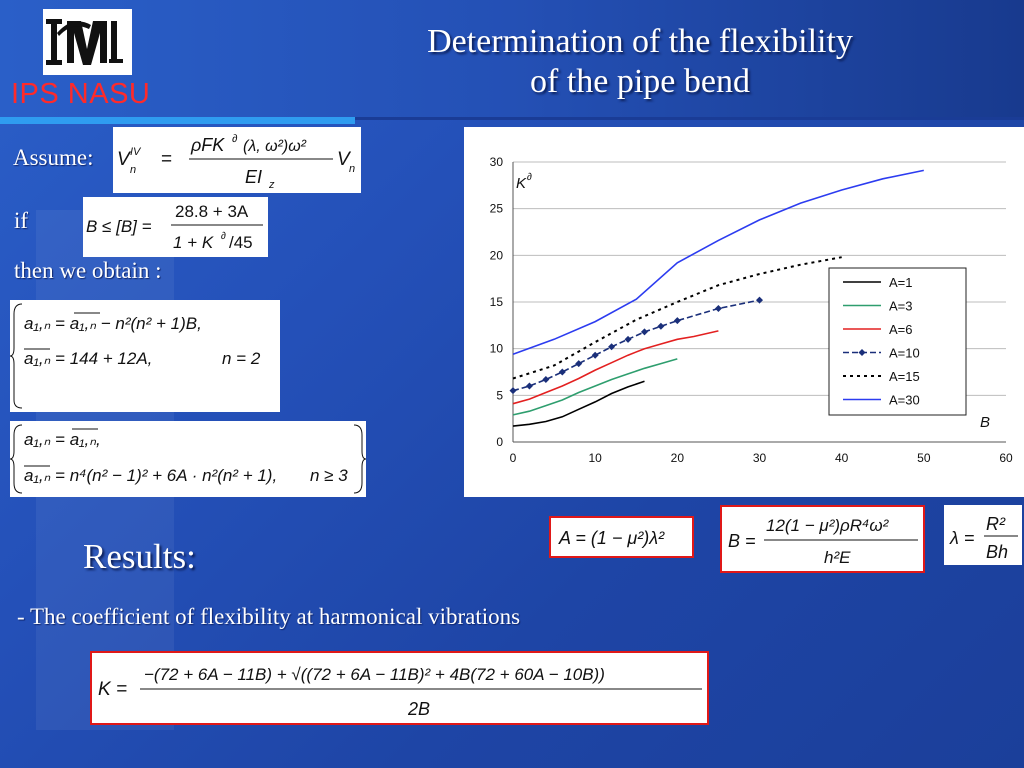 The height and width of the screenshot is (768, 1024). What do you see at coordinates (207, 145) in the screenshot?
I see `assume-num: ρFK` at bounding box center [207, 145].